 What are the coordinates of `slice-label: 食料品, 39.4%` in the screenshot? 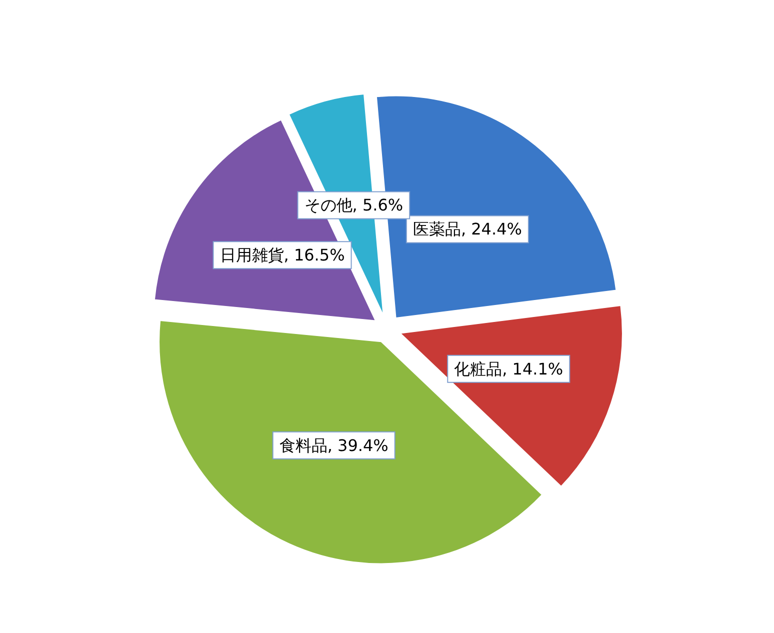 It's located at (333, 445).